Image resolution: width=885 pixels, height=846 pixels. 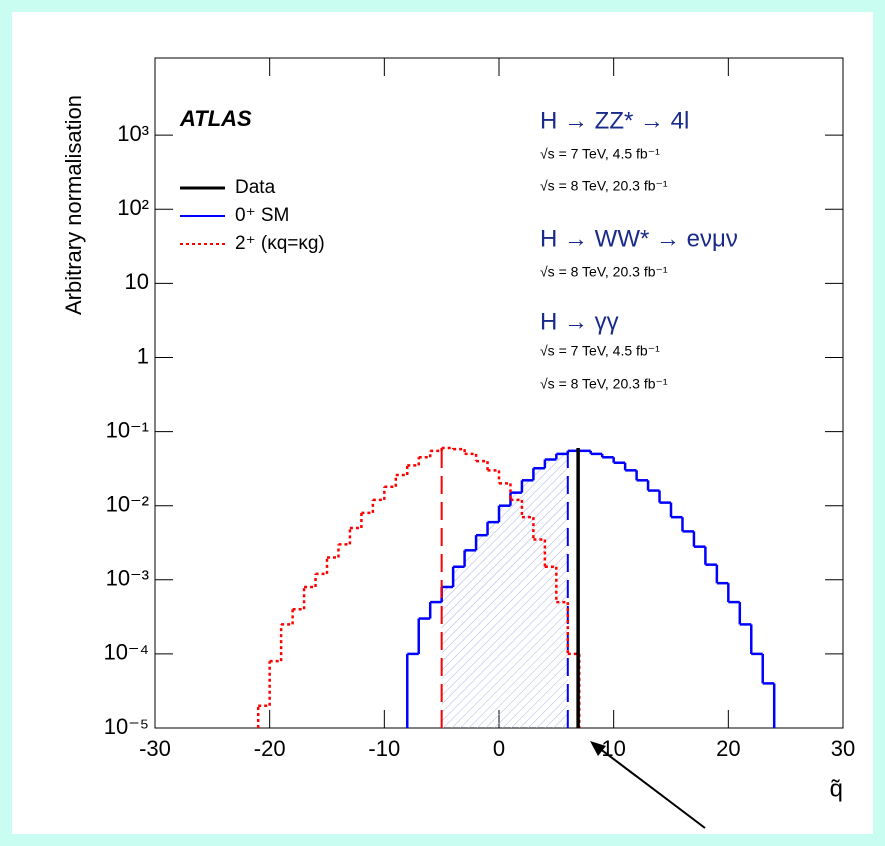 I want to click on x-tick-label: 0, so click(x=499, y=748).